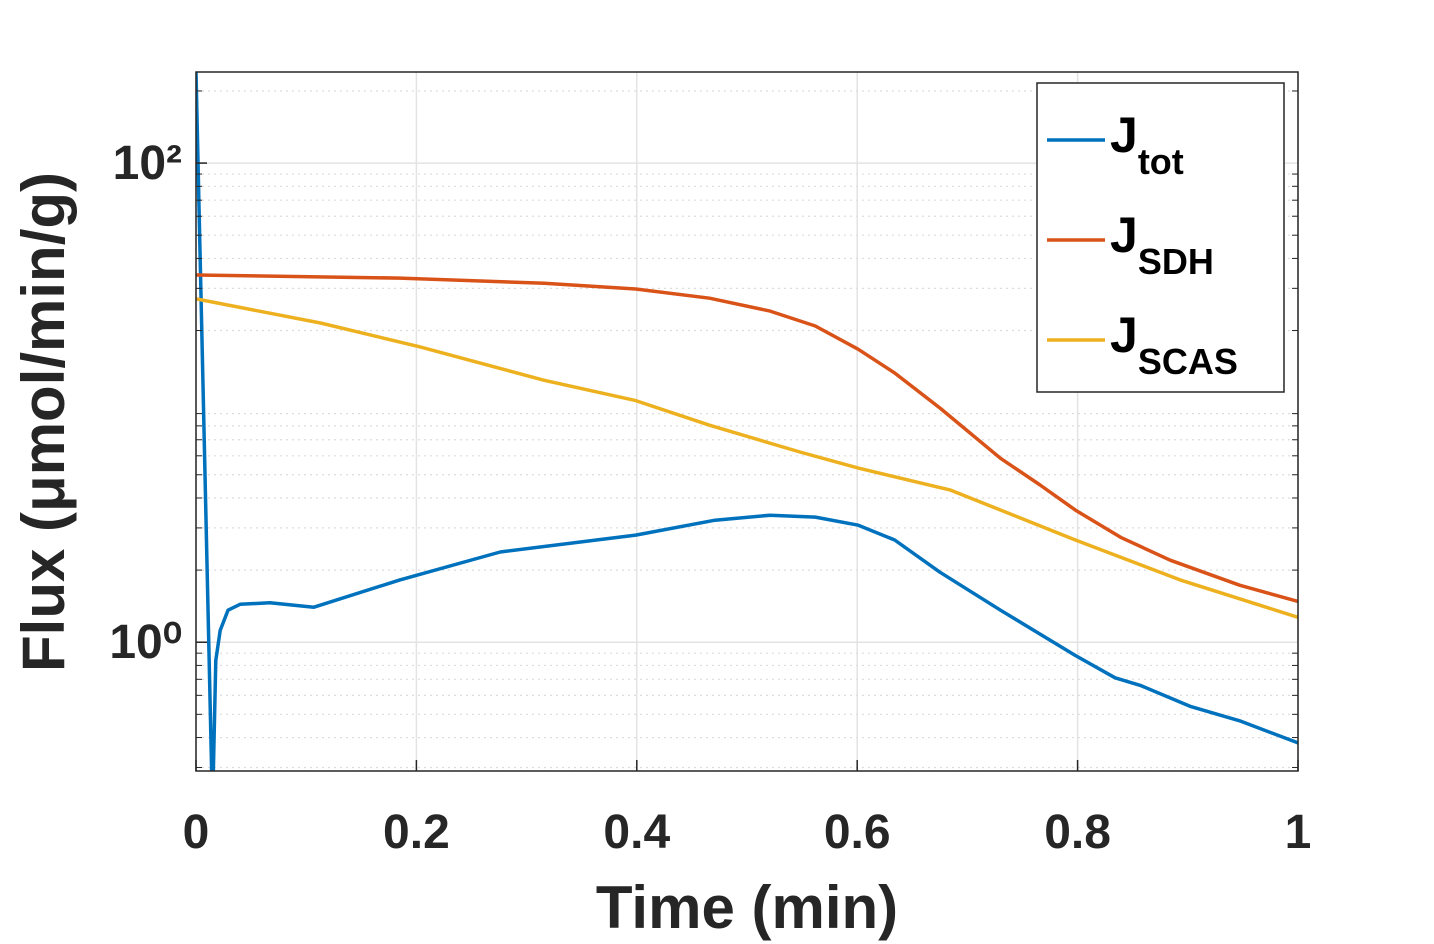  What do you see at coordinates (1298, 832) in the screenshot?
I see `x-tick-label: 1` at bounding box center [1298, 832].